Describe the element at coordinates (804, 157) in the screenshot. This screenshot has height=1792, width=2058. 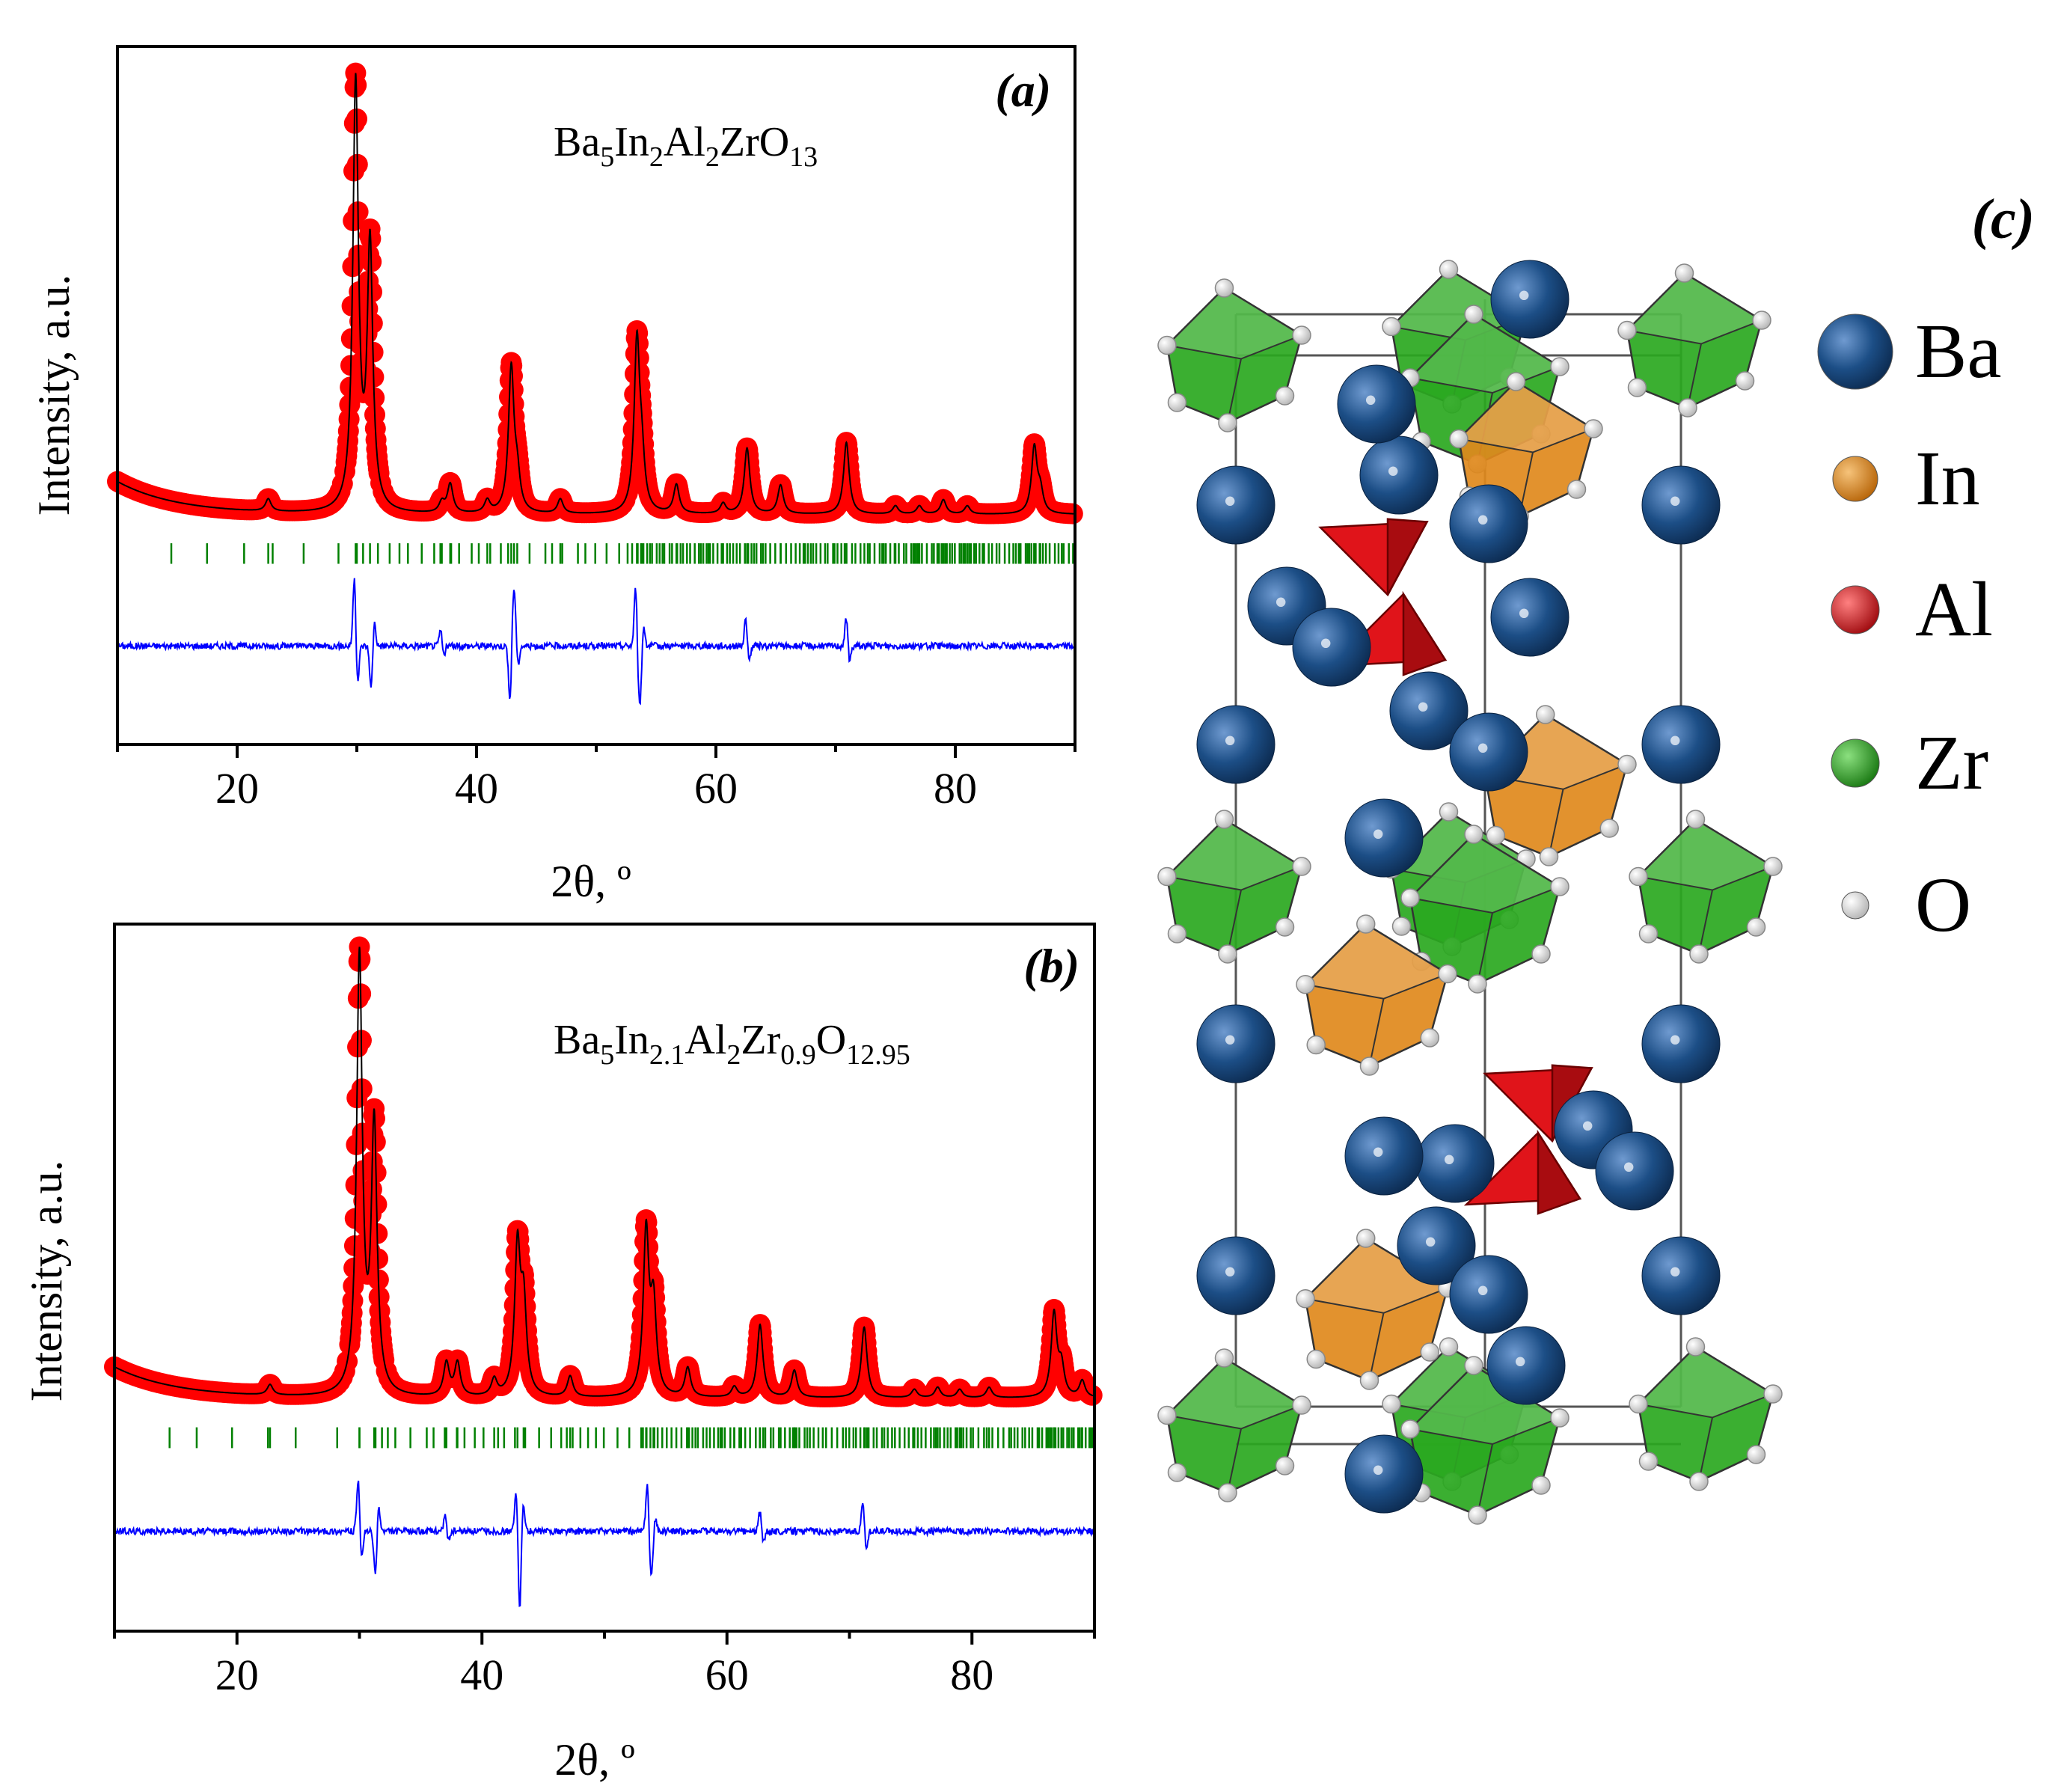
I see `title-part: 13` at that location.